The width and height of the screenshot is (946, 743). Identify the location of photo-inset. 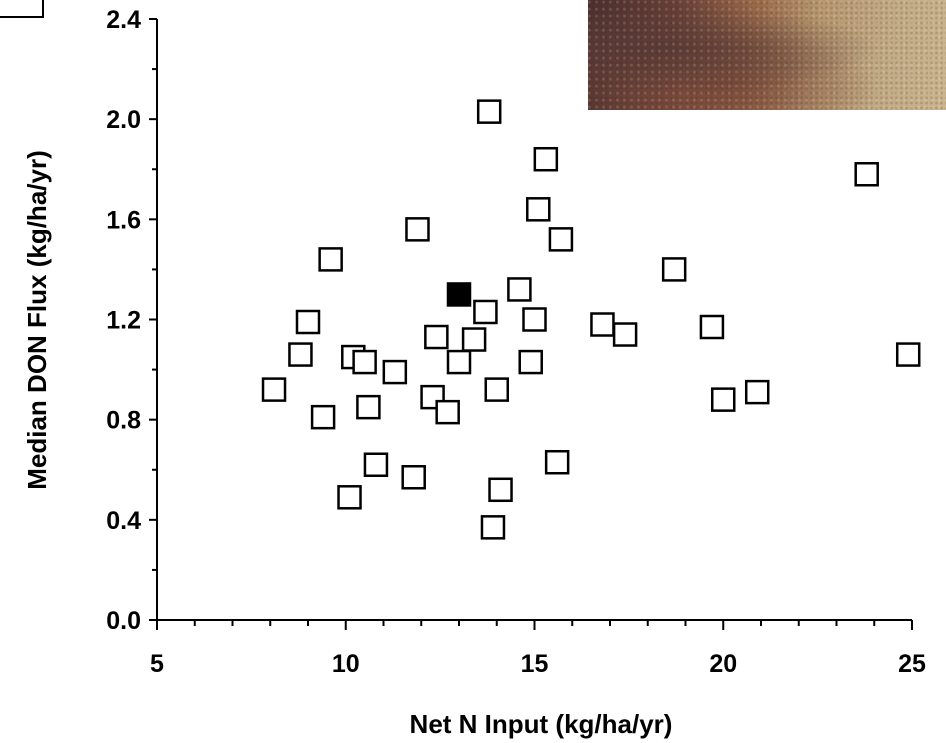
(767, 55).